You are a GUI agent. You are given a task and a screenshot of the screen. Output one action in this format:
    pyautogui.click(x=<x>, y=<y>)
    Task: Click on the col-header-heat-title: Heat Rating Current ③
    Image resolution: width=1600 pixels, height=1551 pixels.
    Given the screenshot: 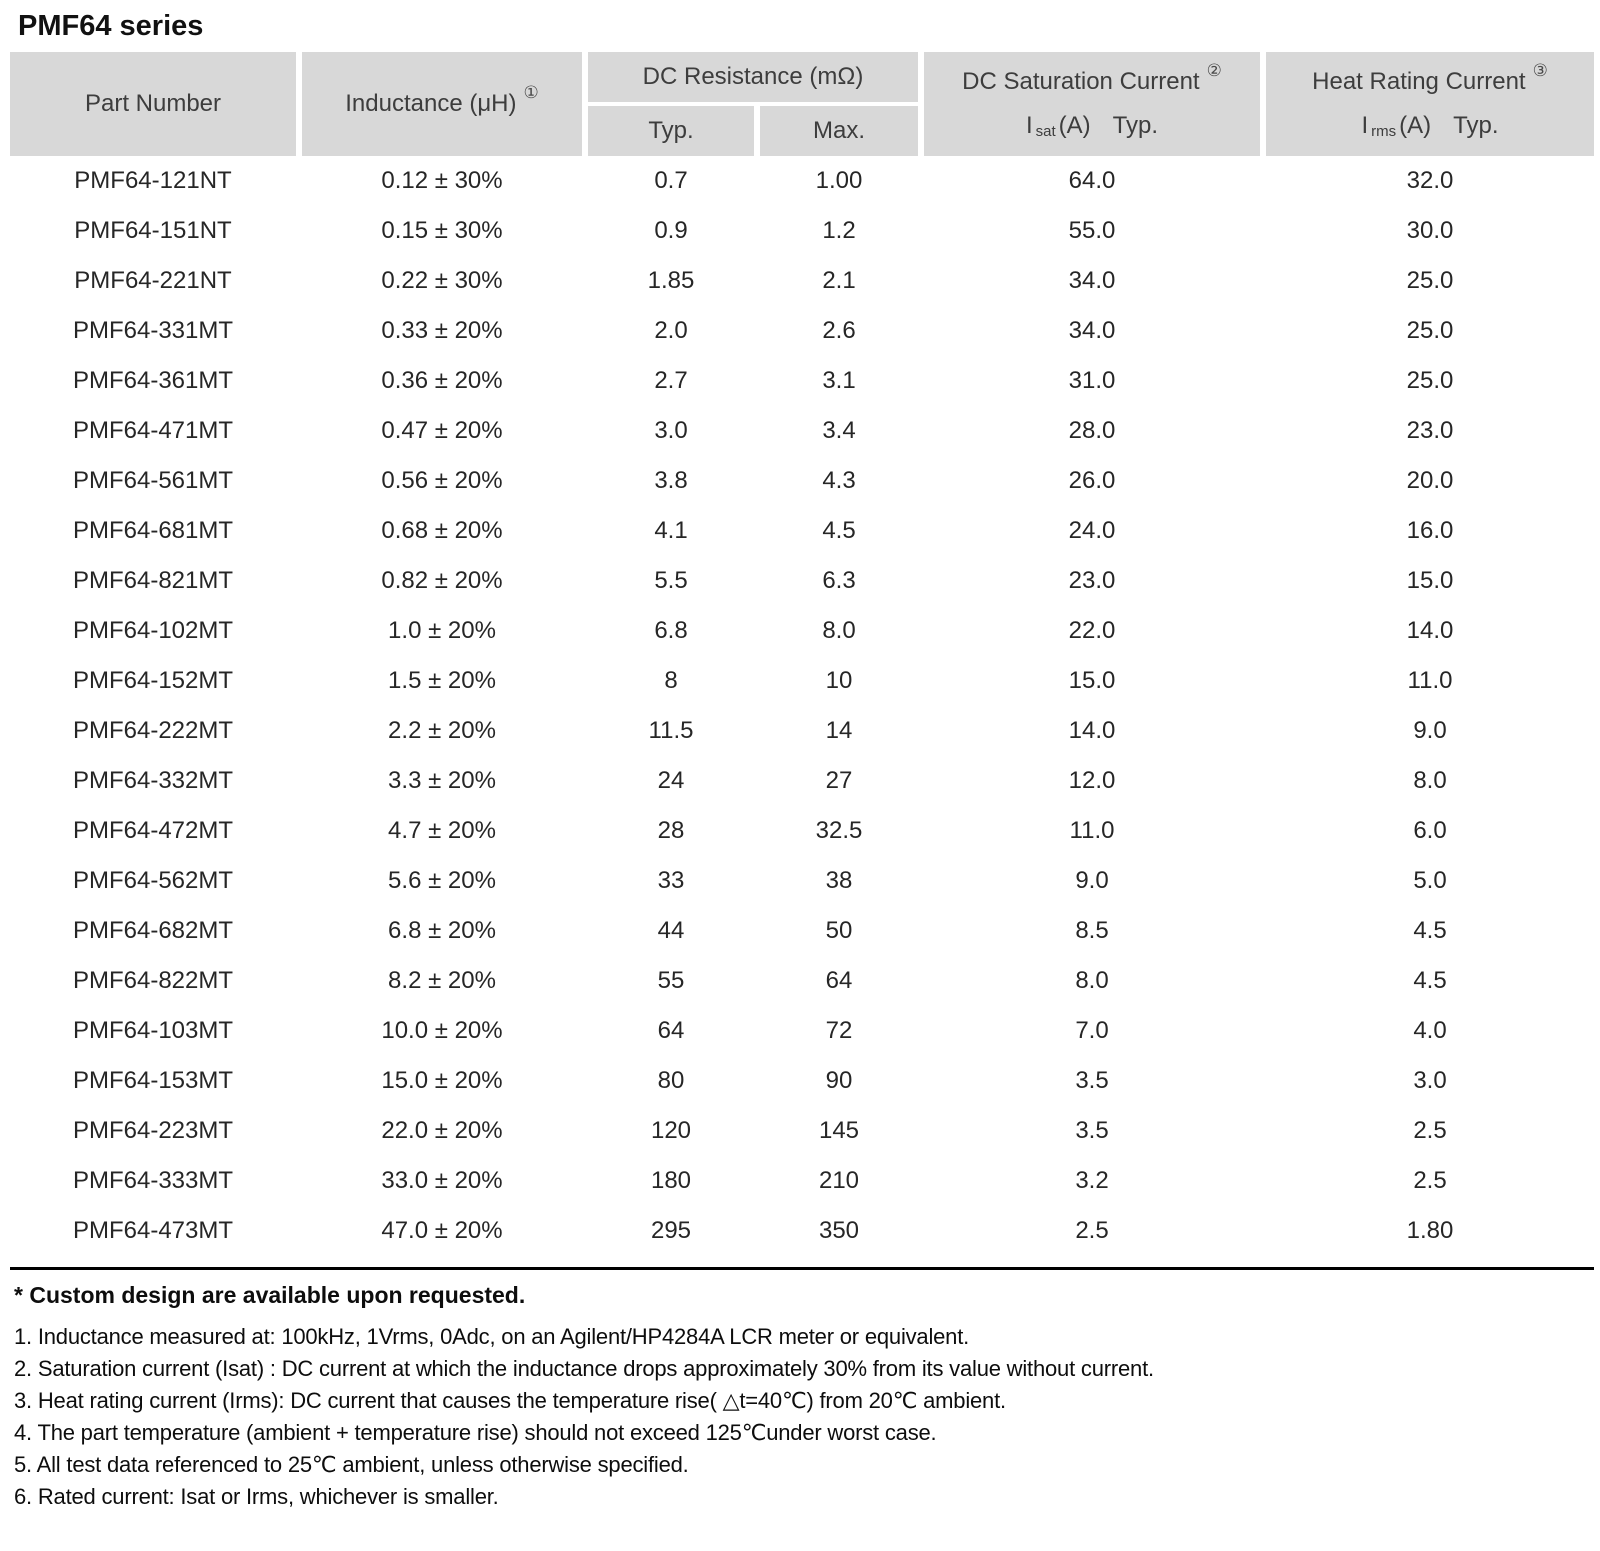 What is the action you would take?
    pyautogui.click(x=1430, y=78)
    